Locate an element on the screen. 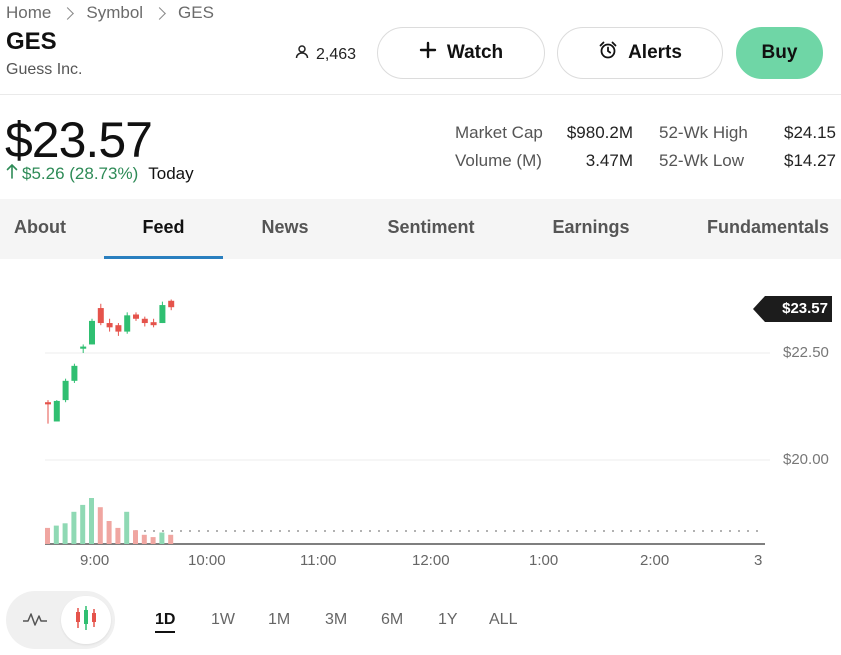  candlestick-chart-button is located at coordinates (86, 620).